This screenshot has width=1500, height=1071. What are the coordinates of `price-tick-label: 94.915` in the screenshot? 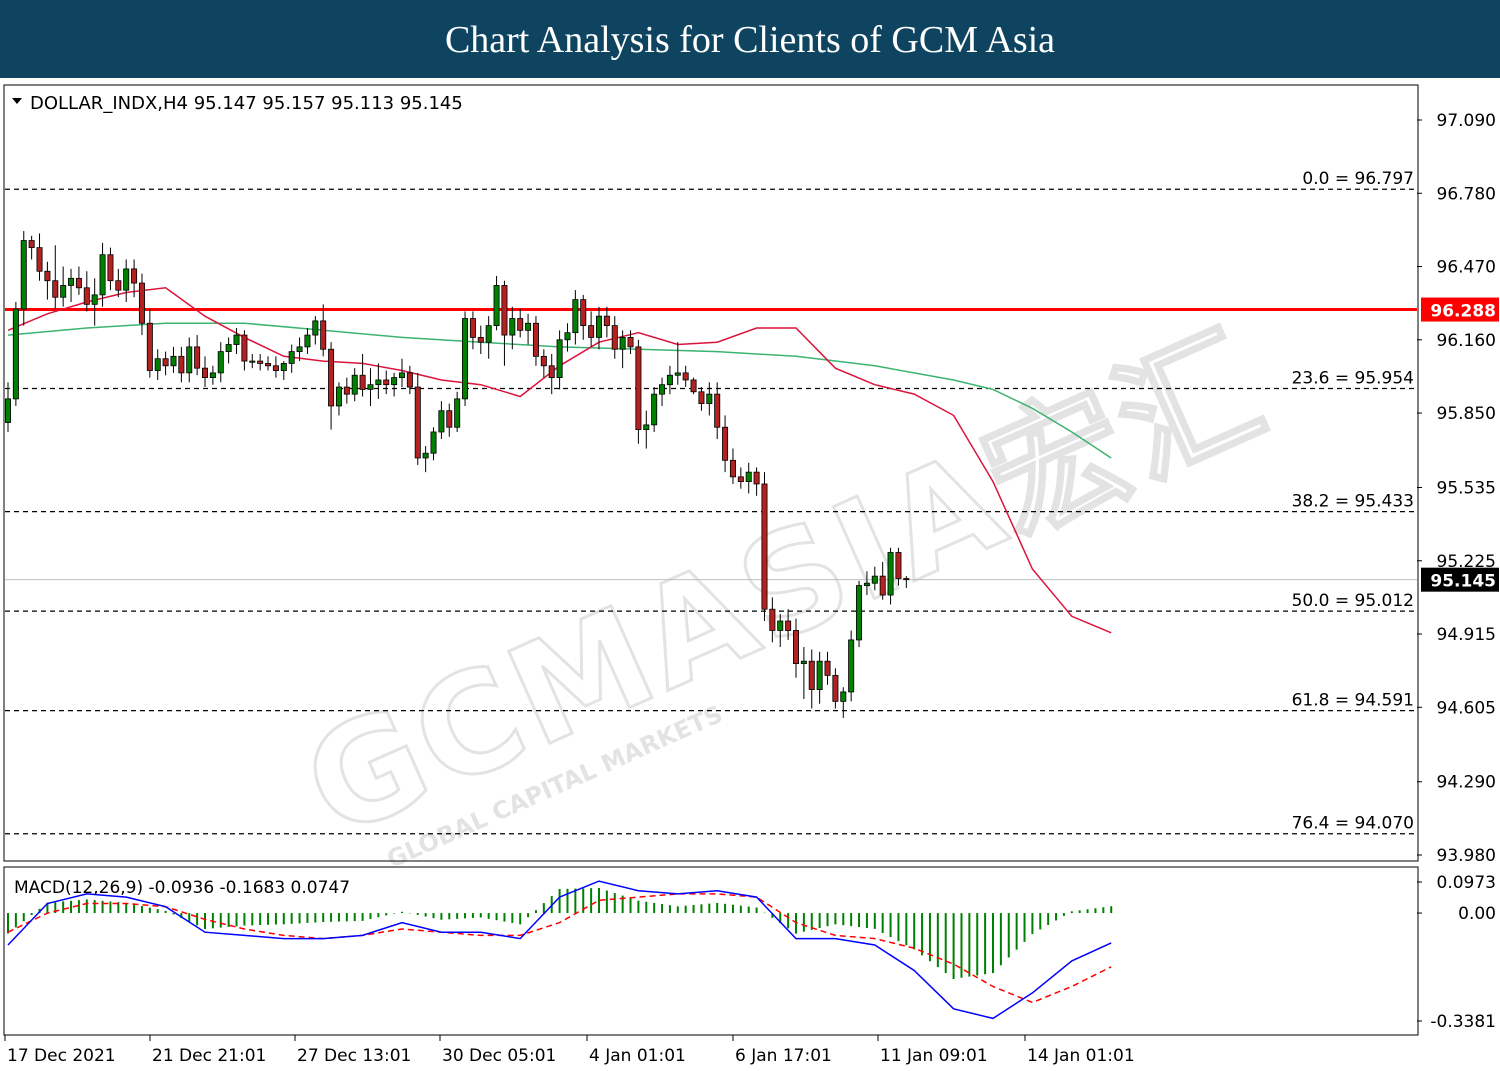 It's located at (1466, 635).